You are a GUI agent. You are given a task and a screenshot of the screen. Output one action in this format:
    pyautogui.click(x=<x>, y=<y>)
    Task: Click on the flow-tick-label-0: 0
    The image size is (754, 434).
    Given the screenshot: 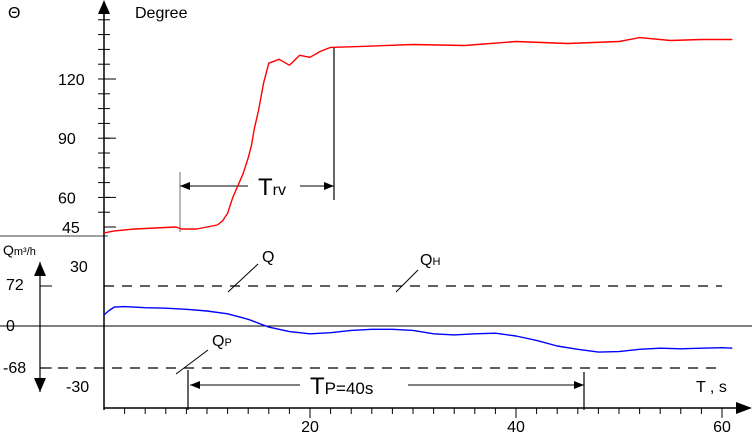 What is the action you would take?
    pyautogui.click(x=10, y=326)
    